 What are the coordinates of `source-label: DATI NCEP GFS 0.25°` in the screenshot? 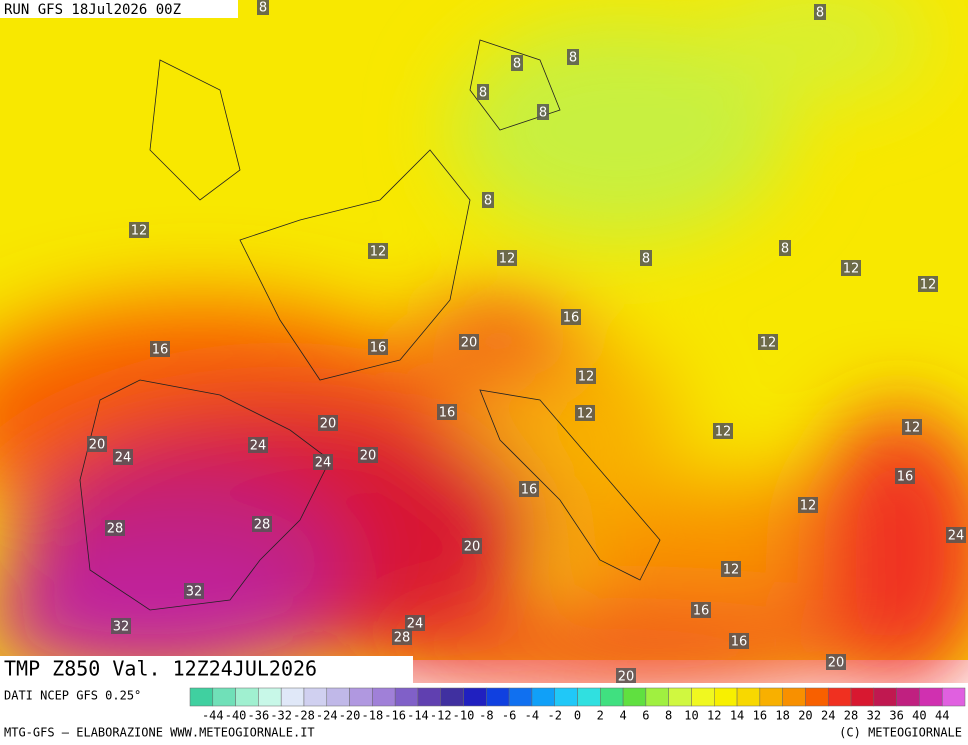 It's located at (72, 696).